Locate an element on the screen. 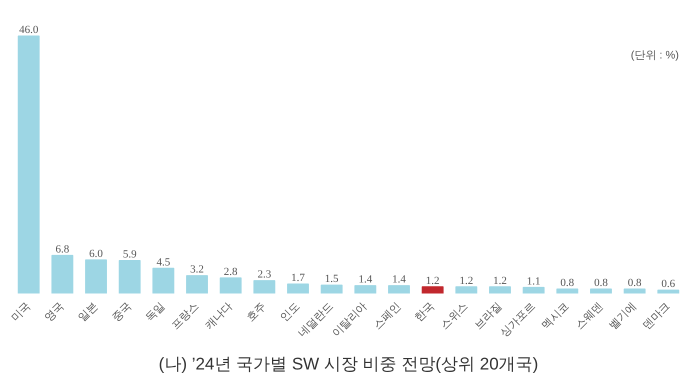  data-label: 6.0 is located at coordinates (96, 254).